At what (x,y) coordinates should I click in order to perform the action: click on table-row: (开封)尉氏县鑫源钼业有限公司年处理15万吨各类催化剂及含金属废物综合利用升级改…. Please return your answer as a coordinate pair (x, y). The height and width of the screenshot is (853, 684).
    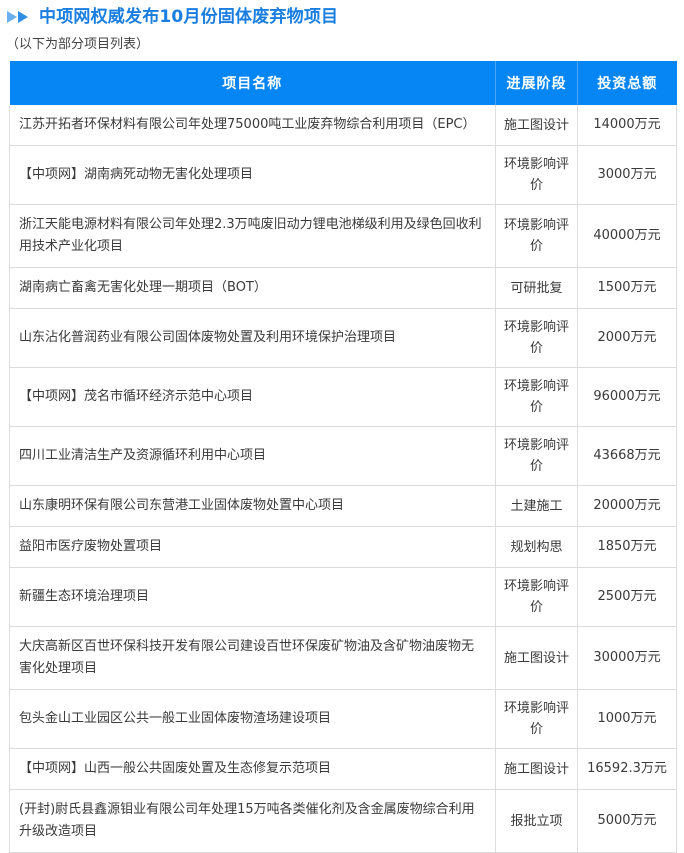
    Looking at the image, I should click on (343, 821).